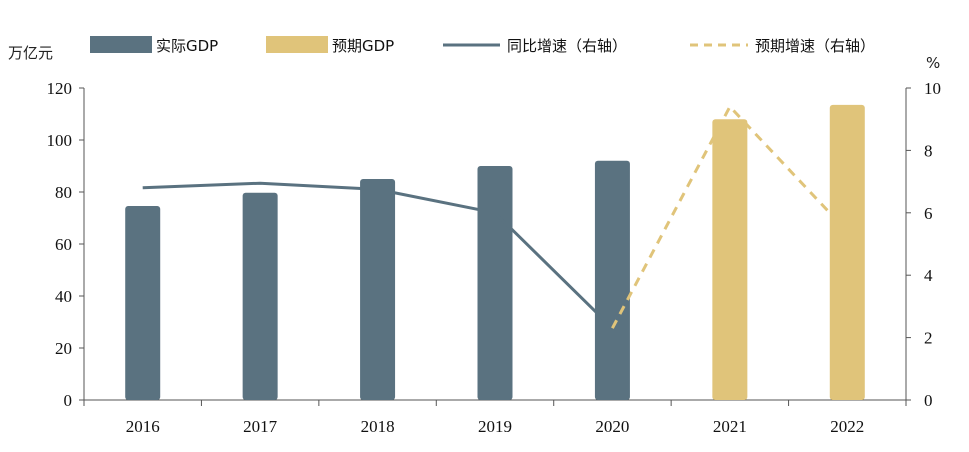 This screenshot has height=452, width=969. I want to click on left-tick-label: 40, so click(63, 296).